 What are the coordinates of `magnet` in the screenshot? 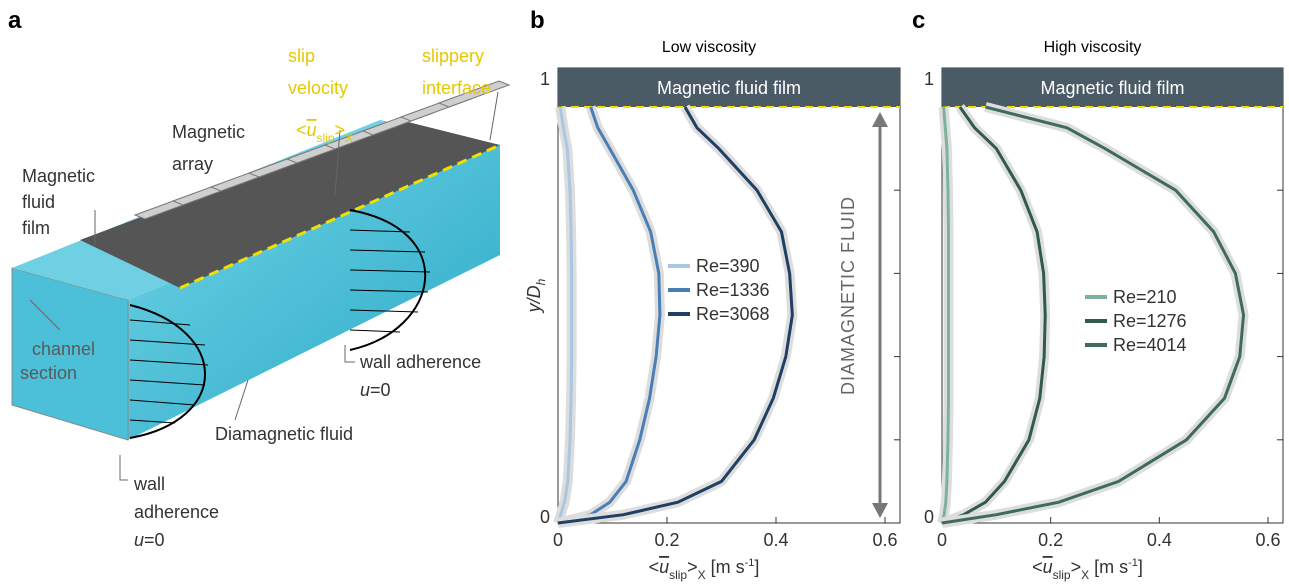 It's located at (474, 94).